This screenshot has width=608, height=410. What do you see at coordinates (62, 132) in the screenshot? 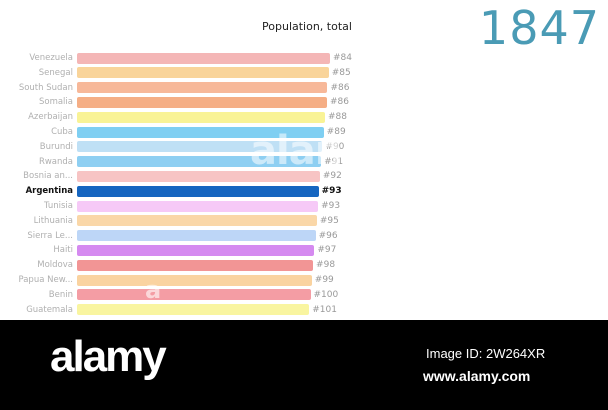
I see `country-label: Cuba` at bounding box center [62, 132].